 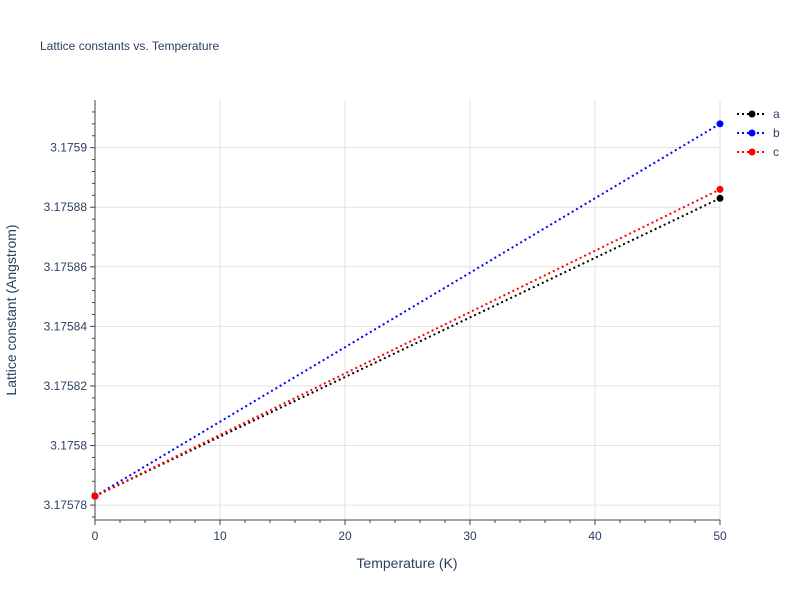 I want to click on legend-marker-c, so click(x=752, y=152).